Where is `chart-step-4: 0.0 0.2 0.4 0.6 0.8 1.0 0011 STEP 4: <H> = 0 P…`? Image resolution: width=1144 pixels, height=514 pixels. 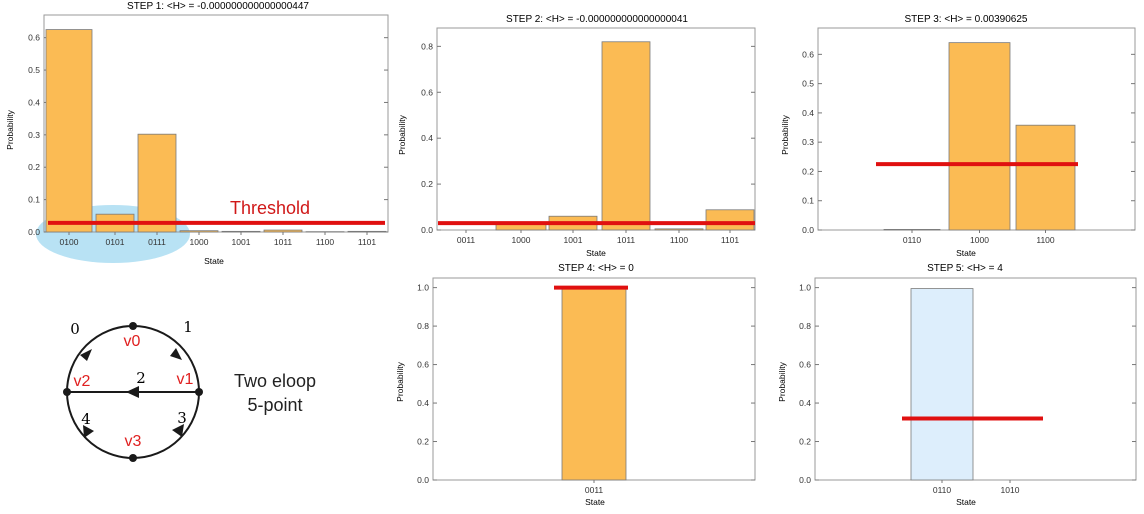
chart-step-4: 0.0 0.2 0.4 0.6 0.8 1.0 0011 STEP 4: <H> = 0 P… is located at coordinates (575, 385).